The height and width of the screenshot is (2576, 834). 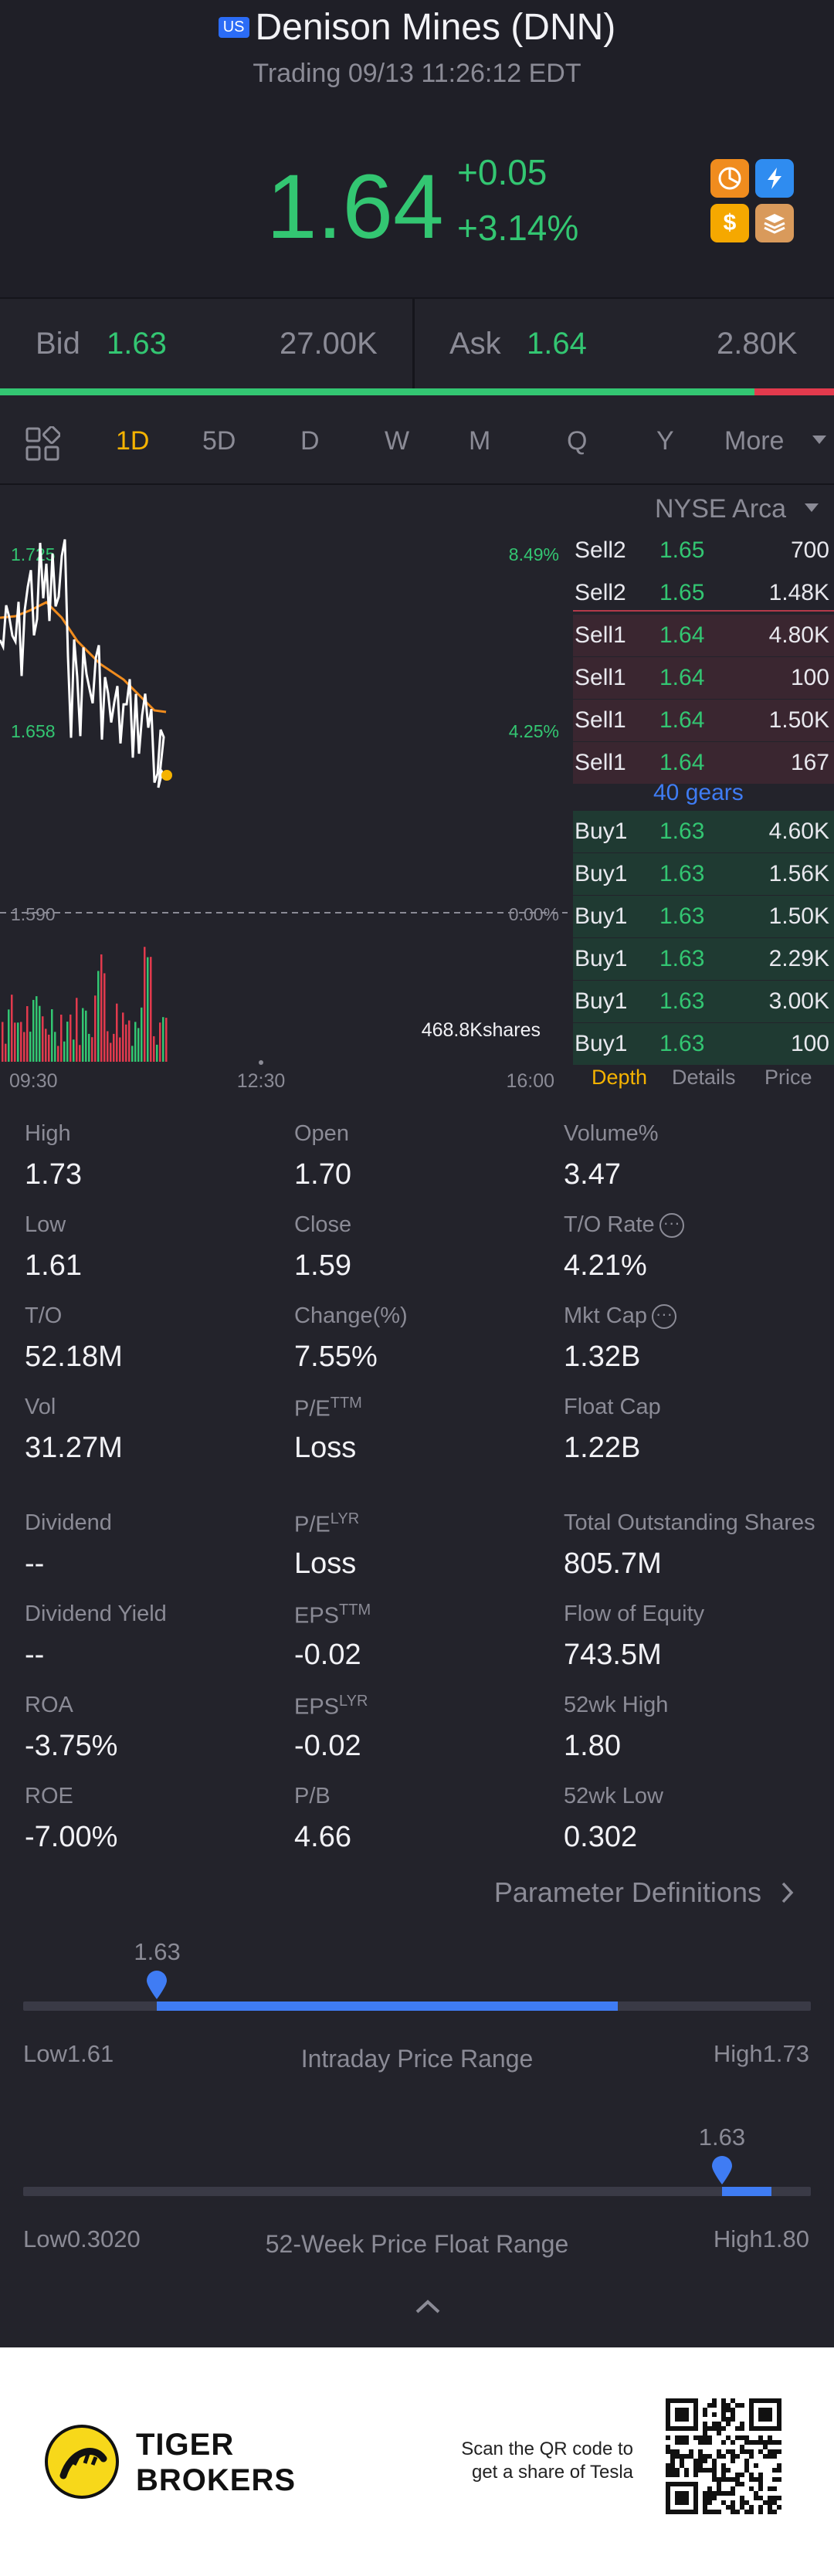 I want to click on volume-bars, so click(x=85, y=1004).